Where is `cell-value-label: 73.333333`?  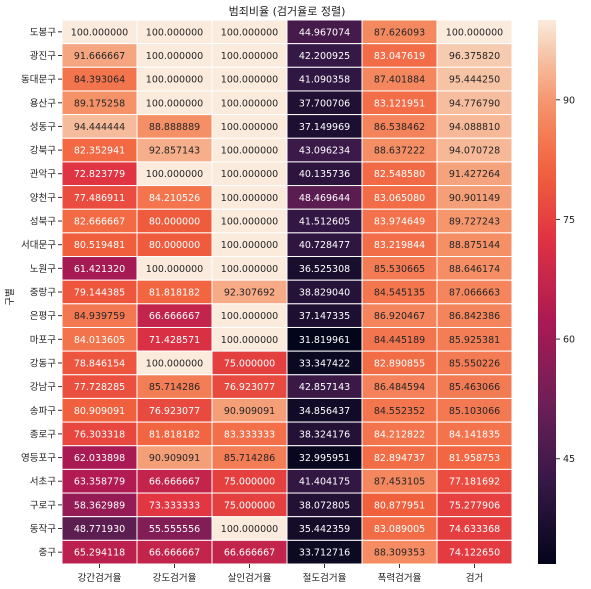
cell-value-label: 73.333333 is located at coordinates (174, 505).